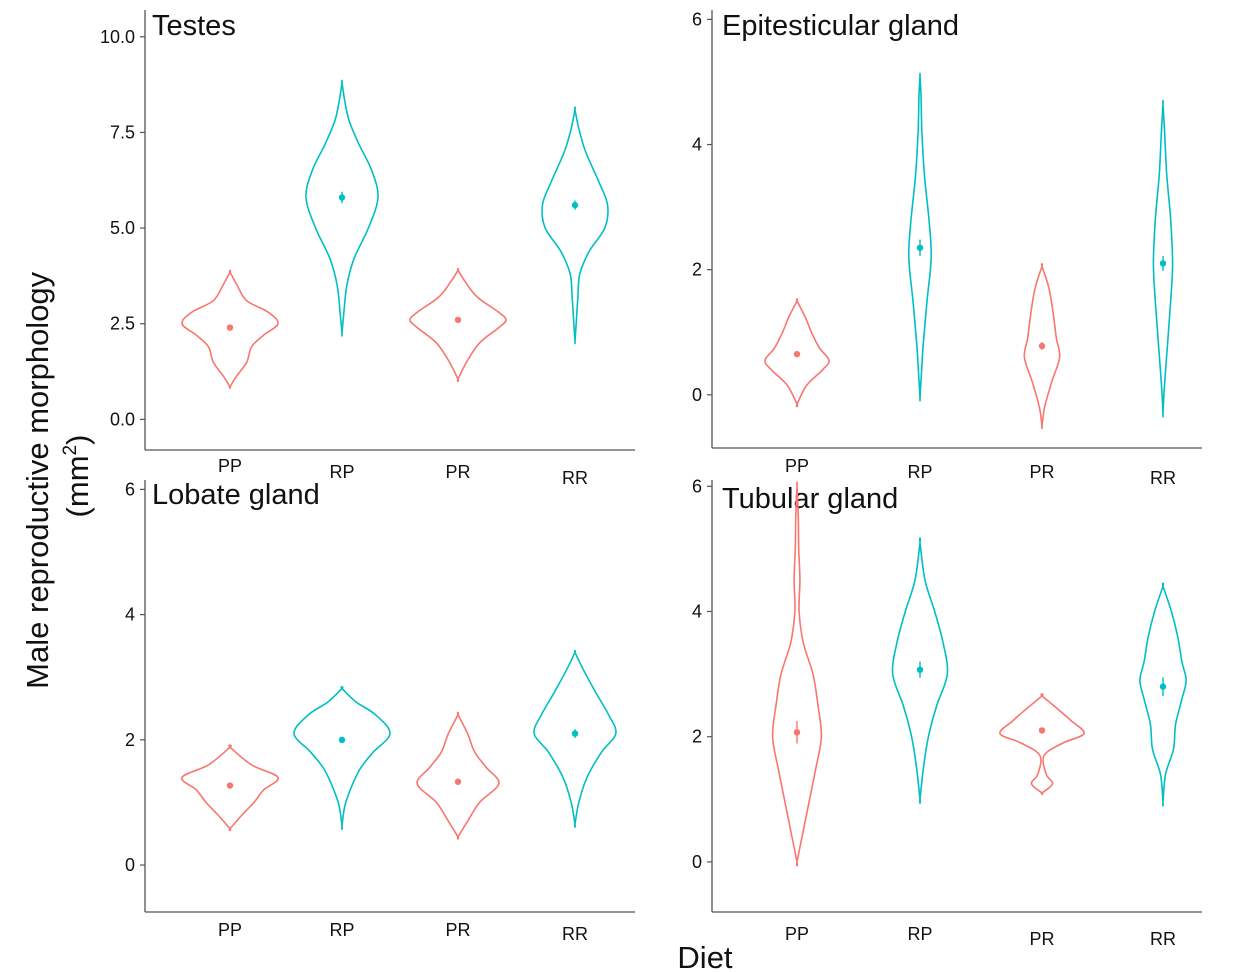 This screenshot has width=1250, height=972. Describe the element at coordinates (122, 132) in the screenshot. I see `y-tick-label: 7.5` at that location.